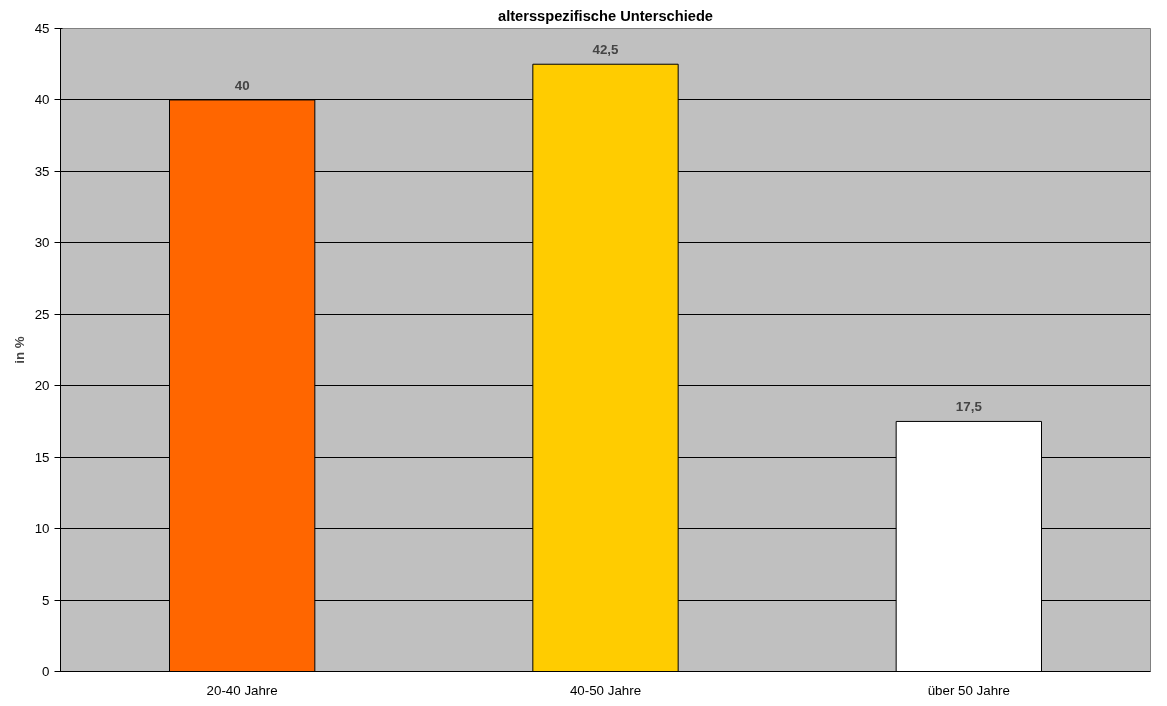 This screenshot has height=706, width=1167. Describe the element at coordinates (42, 529) in the screenshot. I see `y-tick-label: 10` at that location.